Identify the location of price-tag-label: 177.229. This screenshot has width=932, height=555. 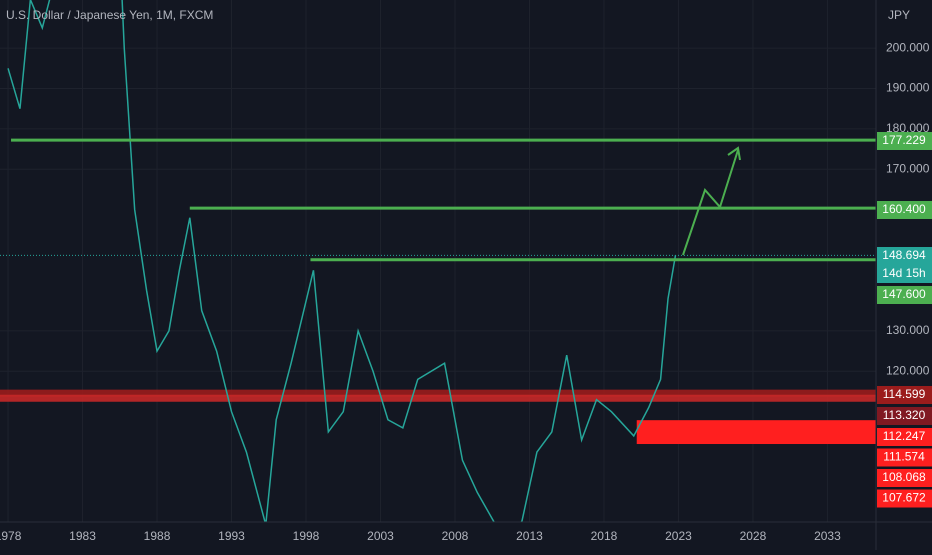
(904, 140).